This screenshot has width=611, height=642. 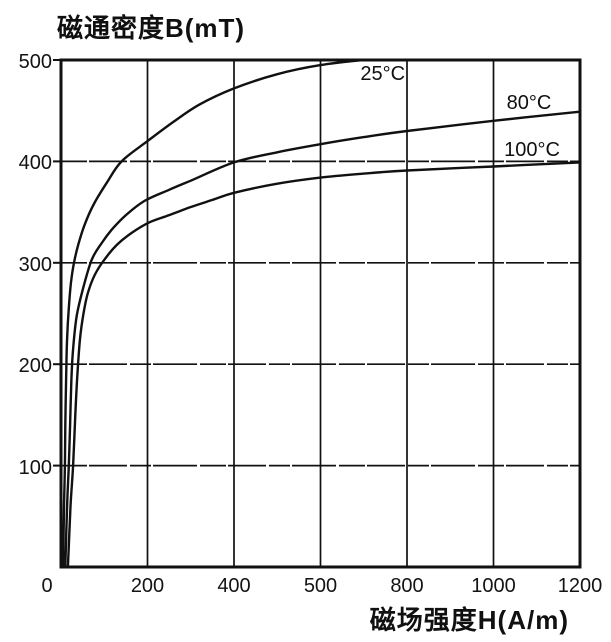 What do you see at coordinates (493, 586) in the screenshot?
I see `x-tick-label: 1000` at bounding box center [493, 586].